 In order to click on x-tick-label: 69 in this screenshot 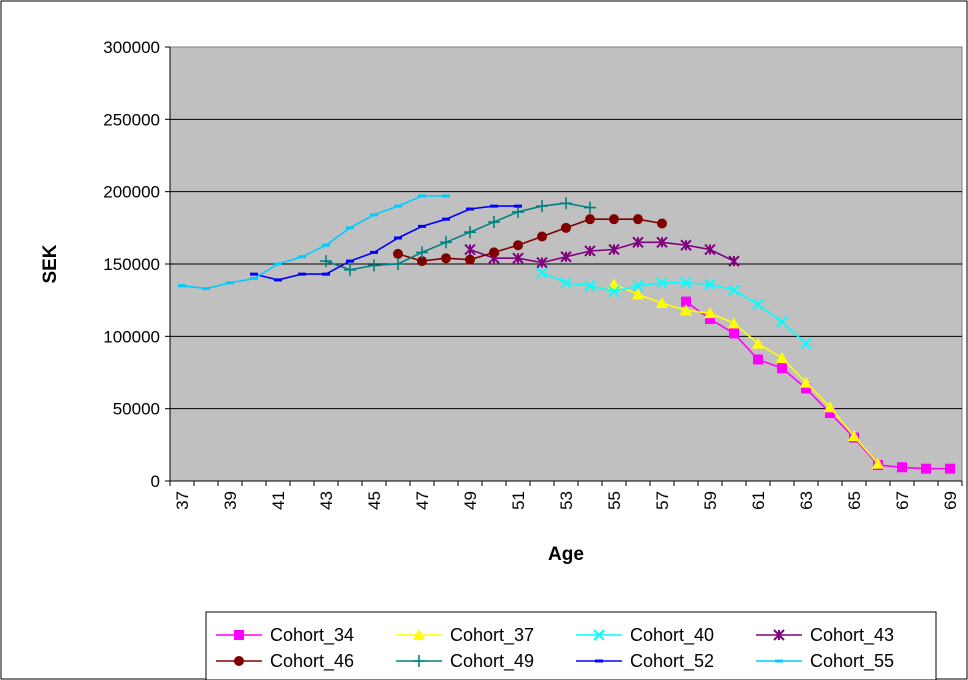, I will do `click(950, 500)`.